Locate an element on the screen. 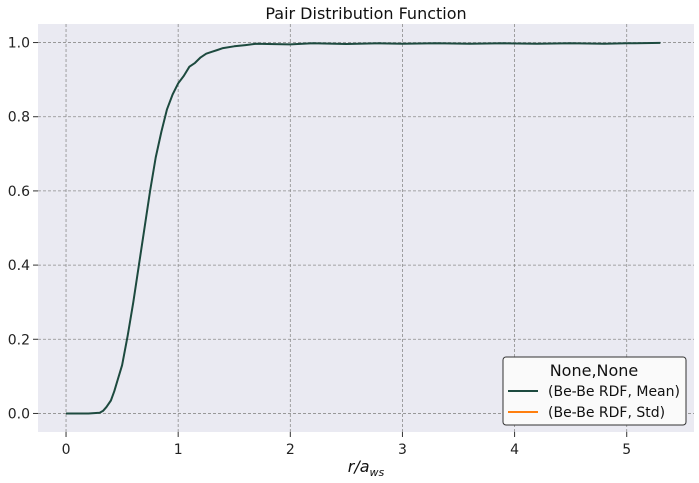 The height and width of the screenshot is (483, 699). legend-box is located at coordinates (594, 391).